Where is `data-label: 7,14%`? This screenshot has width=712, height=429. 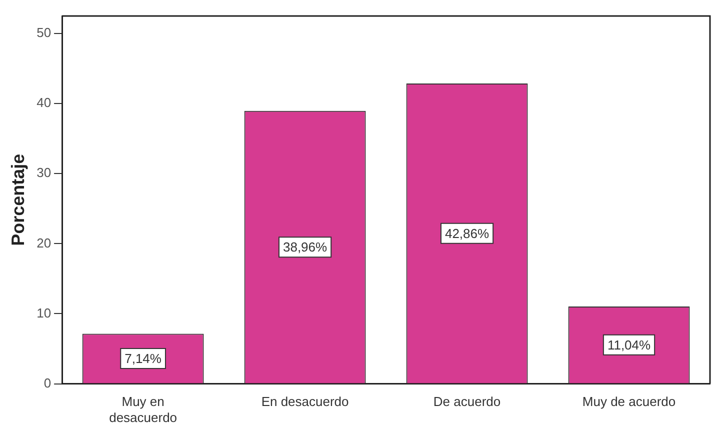
data-label: 7,14% is located at coordinates (143, 358).